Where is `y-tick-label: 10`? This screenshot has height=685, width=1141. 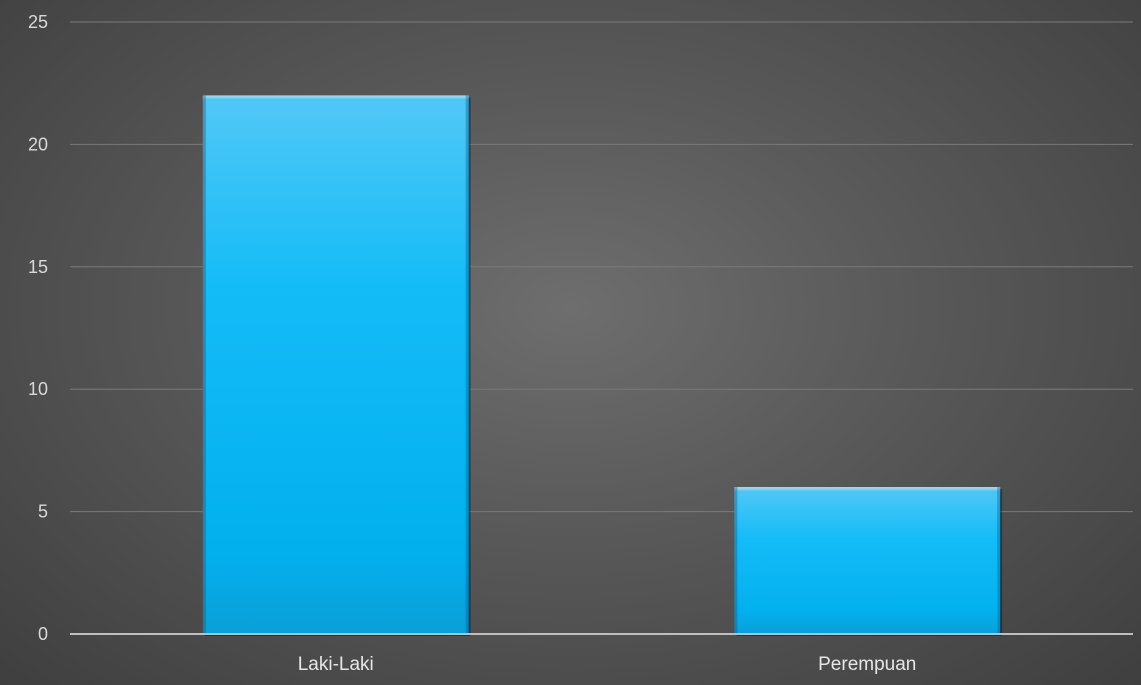
y-tick-label: 10 is located at coordinates (38, 389).